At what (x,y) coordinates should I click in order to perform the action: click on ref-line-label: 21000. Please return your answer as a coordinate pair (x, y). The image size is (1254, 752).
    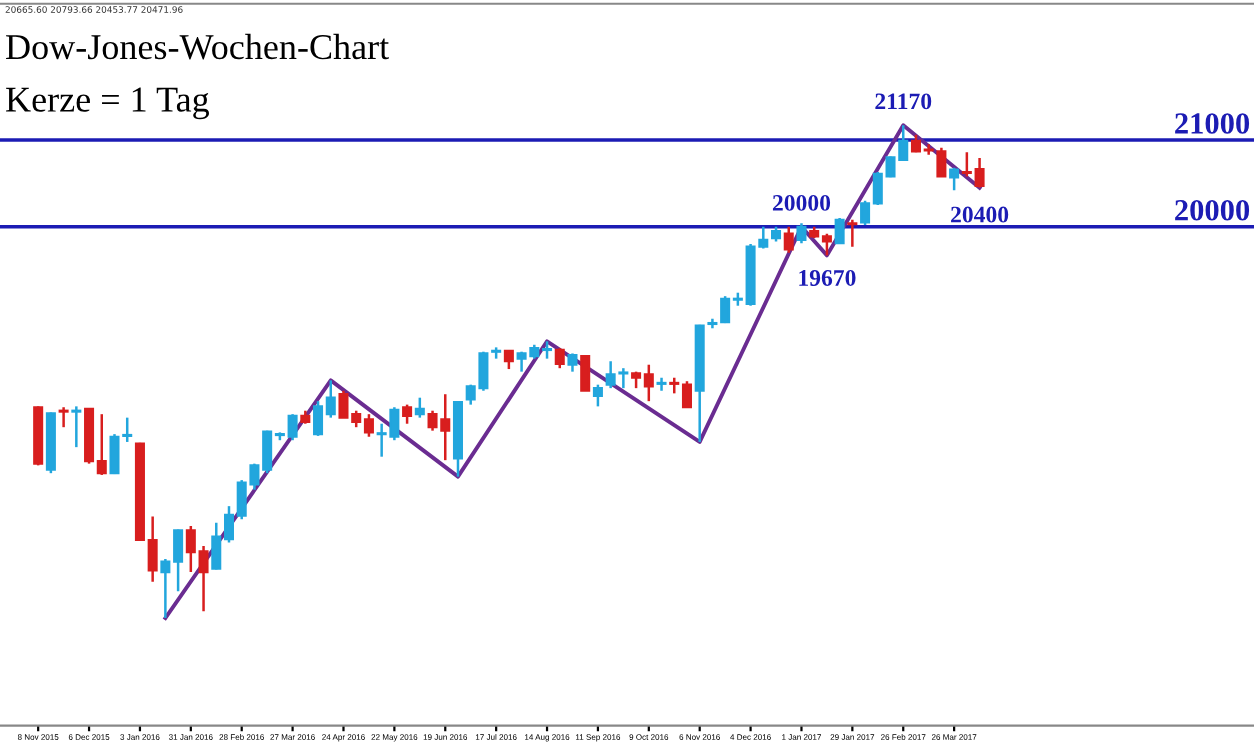
    Looking at the image, I should click on (1212, 123).